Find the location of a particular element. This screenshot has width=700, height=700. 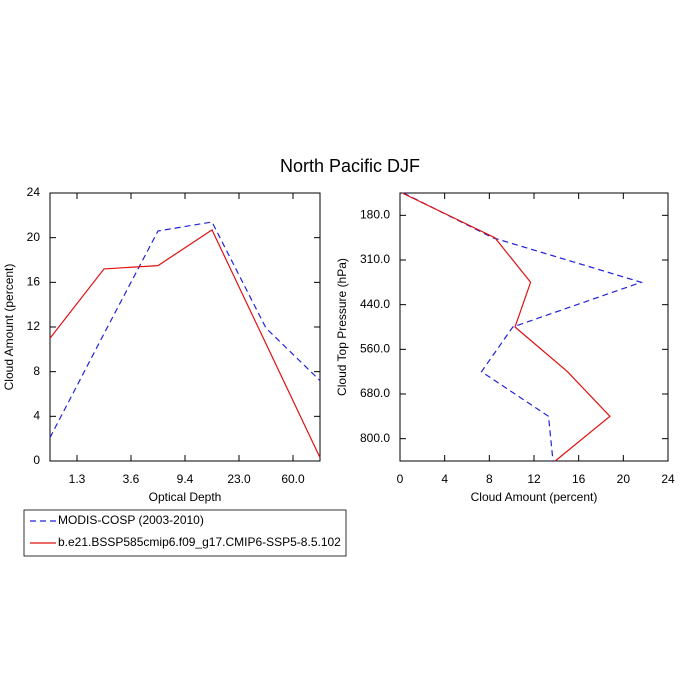

x-axis-label: Optical Depth is located at coordinates (185, 497).